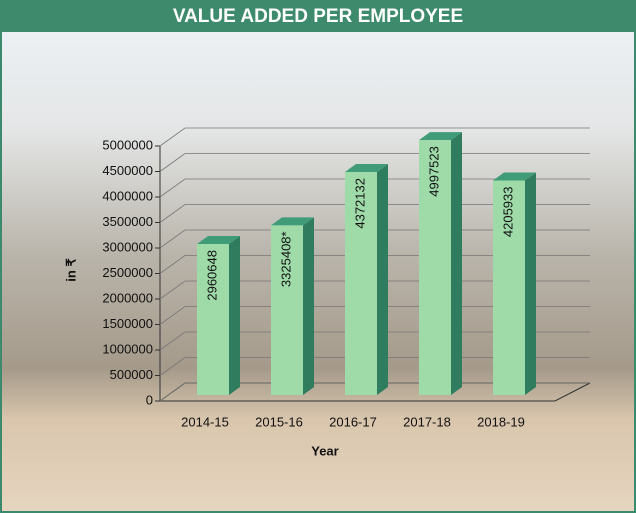  Describe the element at coordinates (501, 421) in the screenshot. I see `x-tick-label: 2018-19` at that location.